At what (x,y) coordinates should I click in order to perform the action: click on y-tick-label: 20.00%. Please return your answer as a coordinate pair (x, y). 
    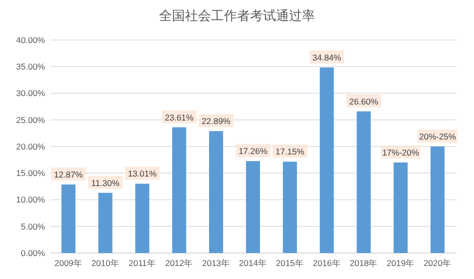
    Looking at the image, I should click on (31, 146).